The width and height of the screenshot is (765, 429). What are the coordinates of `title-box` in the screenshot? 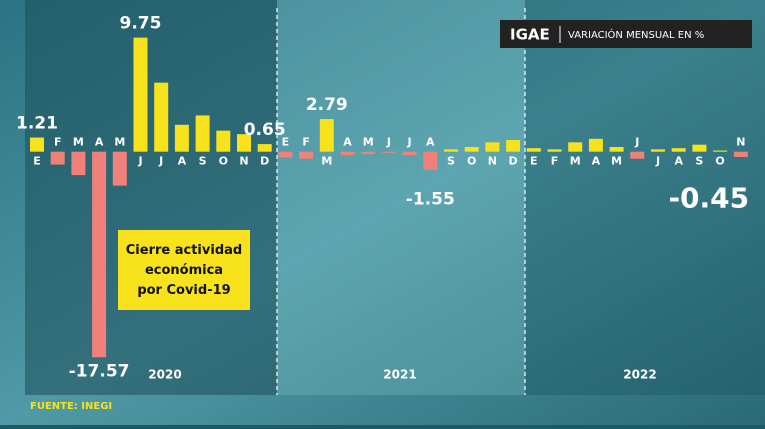 It's located at (626, 34).